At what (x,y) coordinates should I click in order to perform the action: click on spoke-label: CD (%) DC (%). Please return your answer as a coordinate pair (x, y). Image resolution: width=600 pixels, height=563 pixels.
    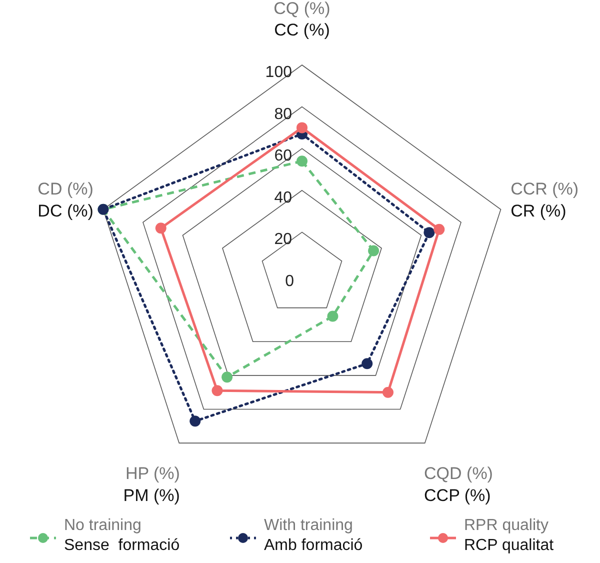
    Looking at the image, I should click on (66, 199).